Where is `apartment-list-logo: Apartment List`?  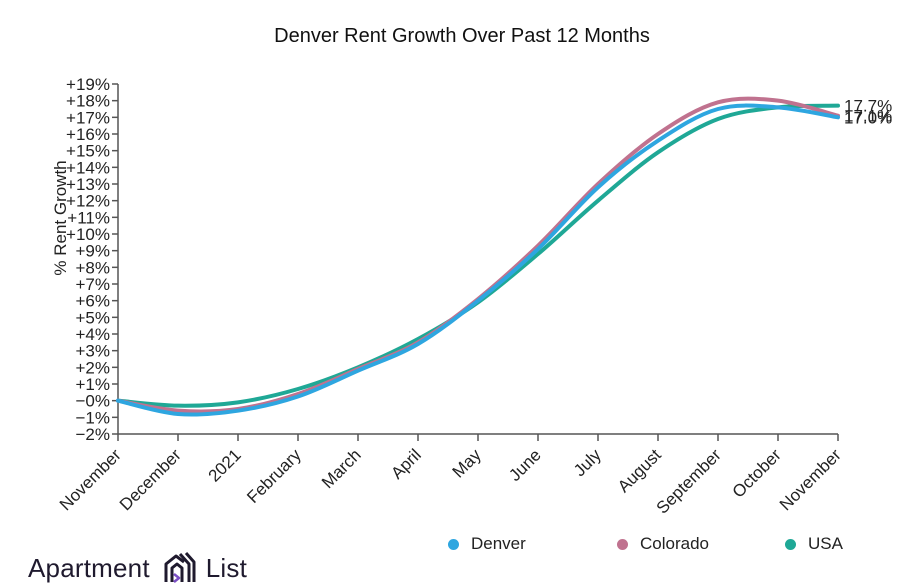
apartment-list-logo: Apartment List is located at coordinates (137, 568).